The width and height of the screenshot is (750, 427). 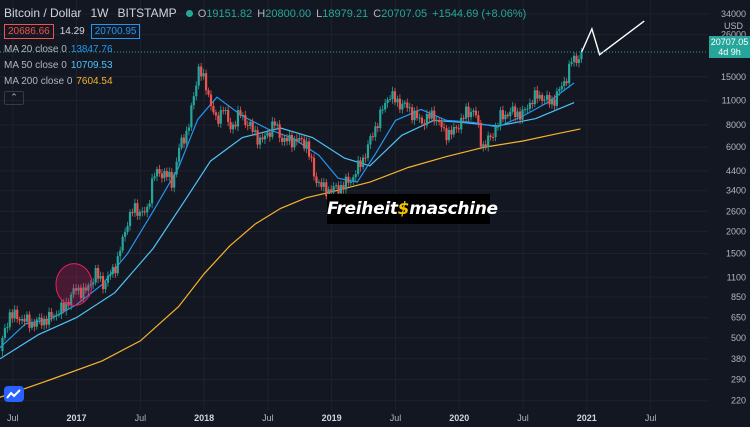 I want to click on indicator-ma50: MA 50 close 0 10709.53, so click(x=58, y=65).